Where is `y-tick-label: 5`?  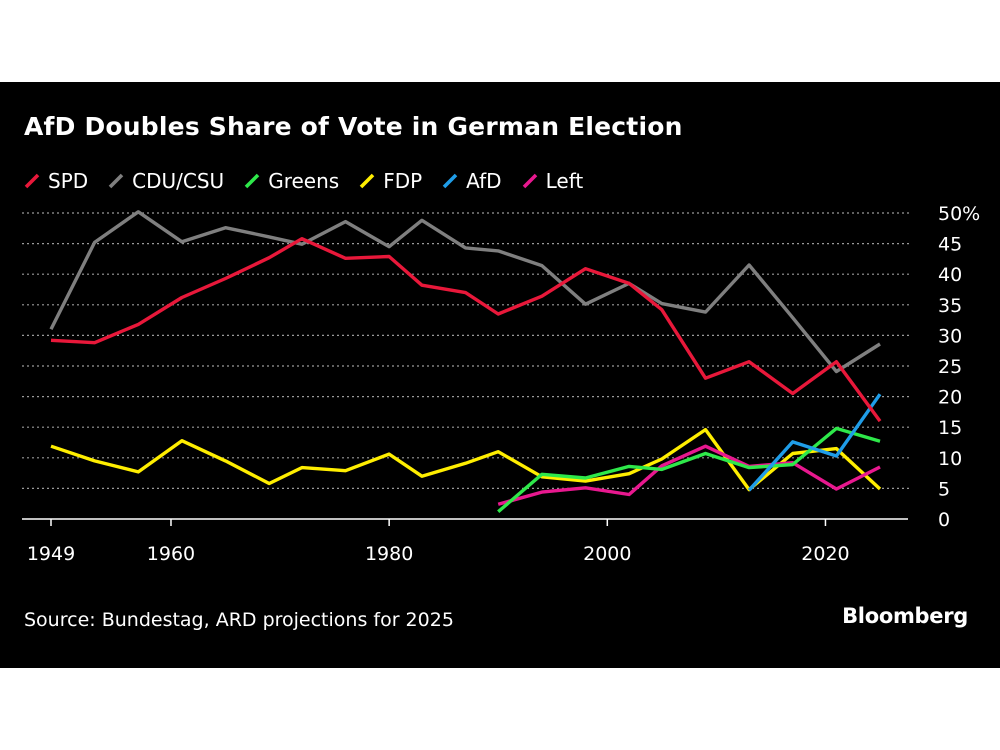 y-tick-label: 5 is located at coordinates (944, 489).